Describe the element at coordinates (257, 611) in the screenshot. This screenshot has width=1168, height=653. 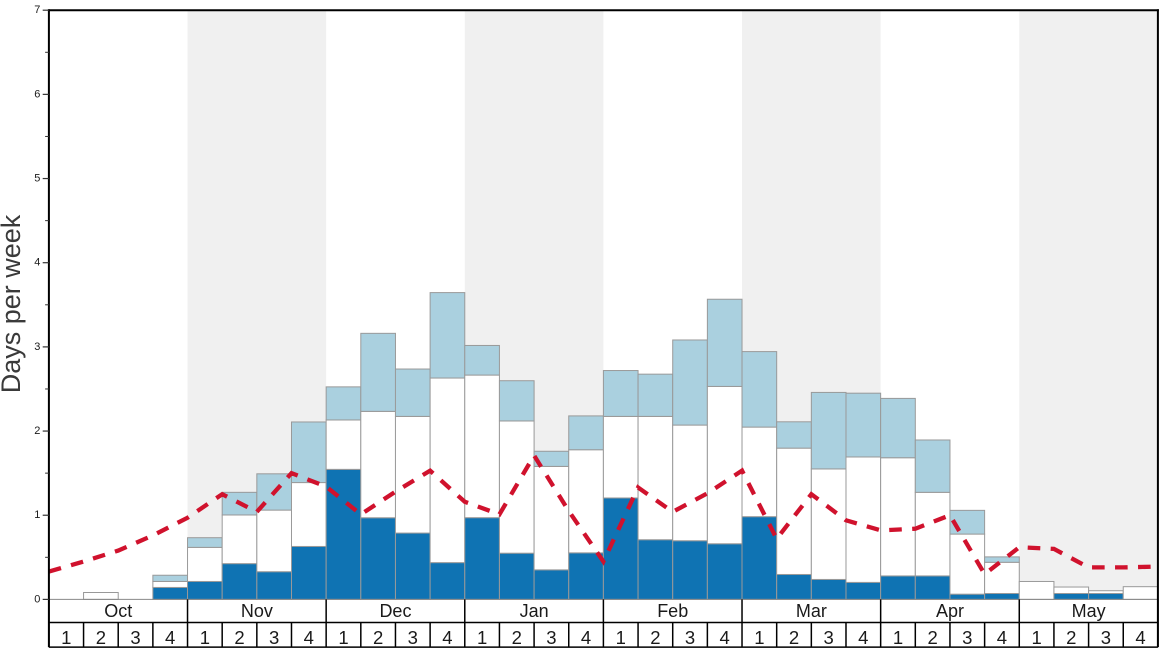
I see `svg-text: Nov` at that location.